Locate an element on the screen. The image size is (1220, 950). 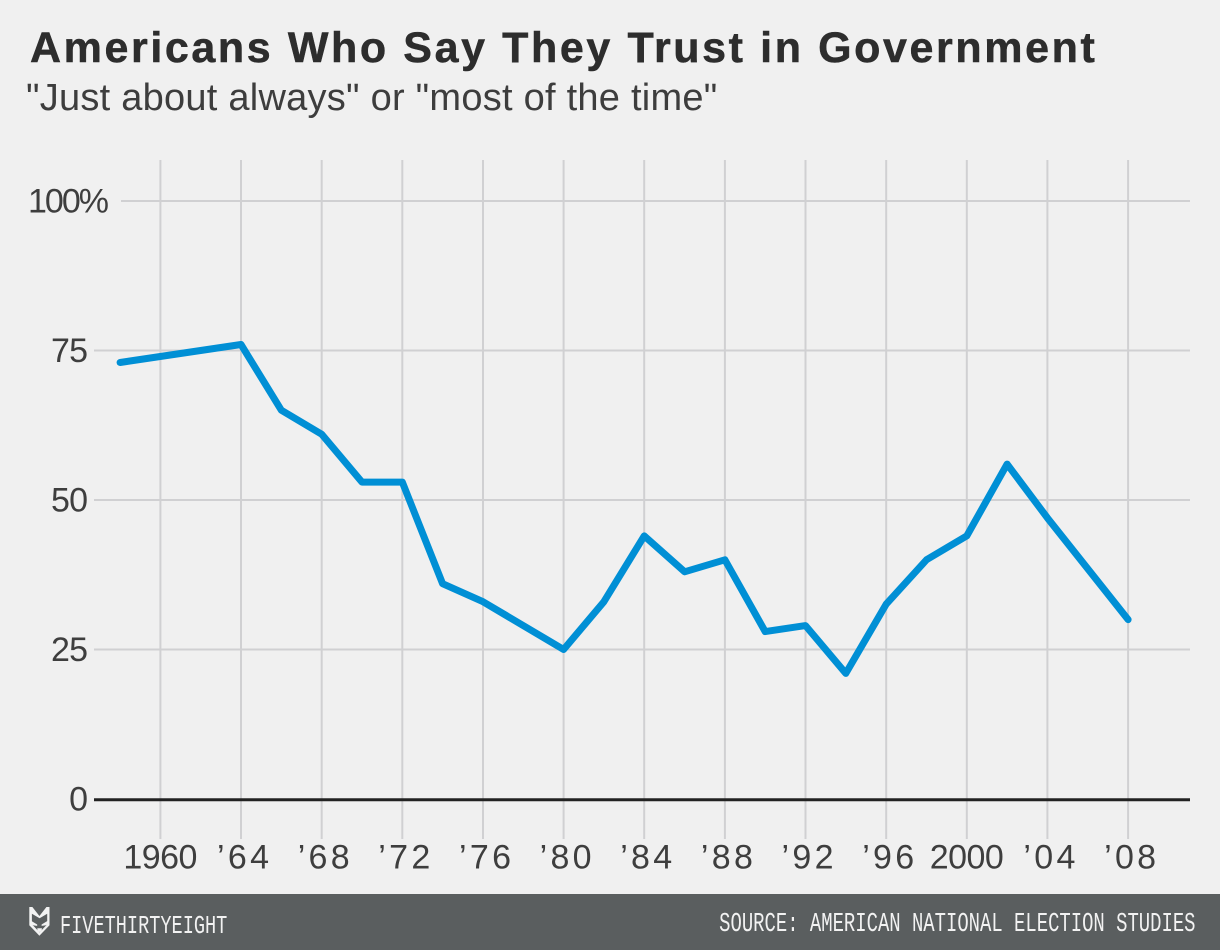
svg-text: 100% is located at coordinates (68, 202).